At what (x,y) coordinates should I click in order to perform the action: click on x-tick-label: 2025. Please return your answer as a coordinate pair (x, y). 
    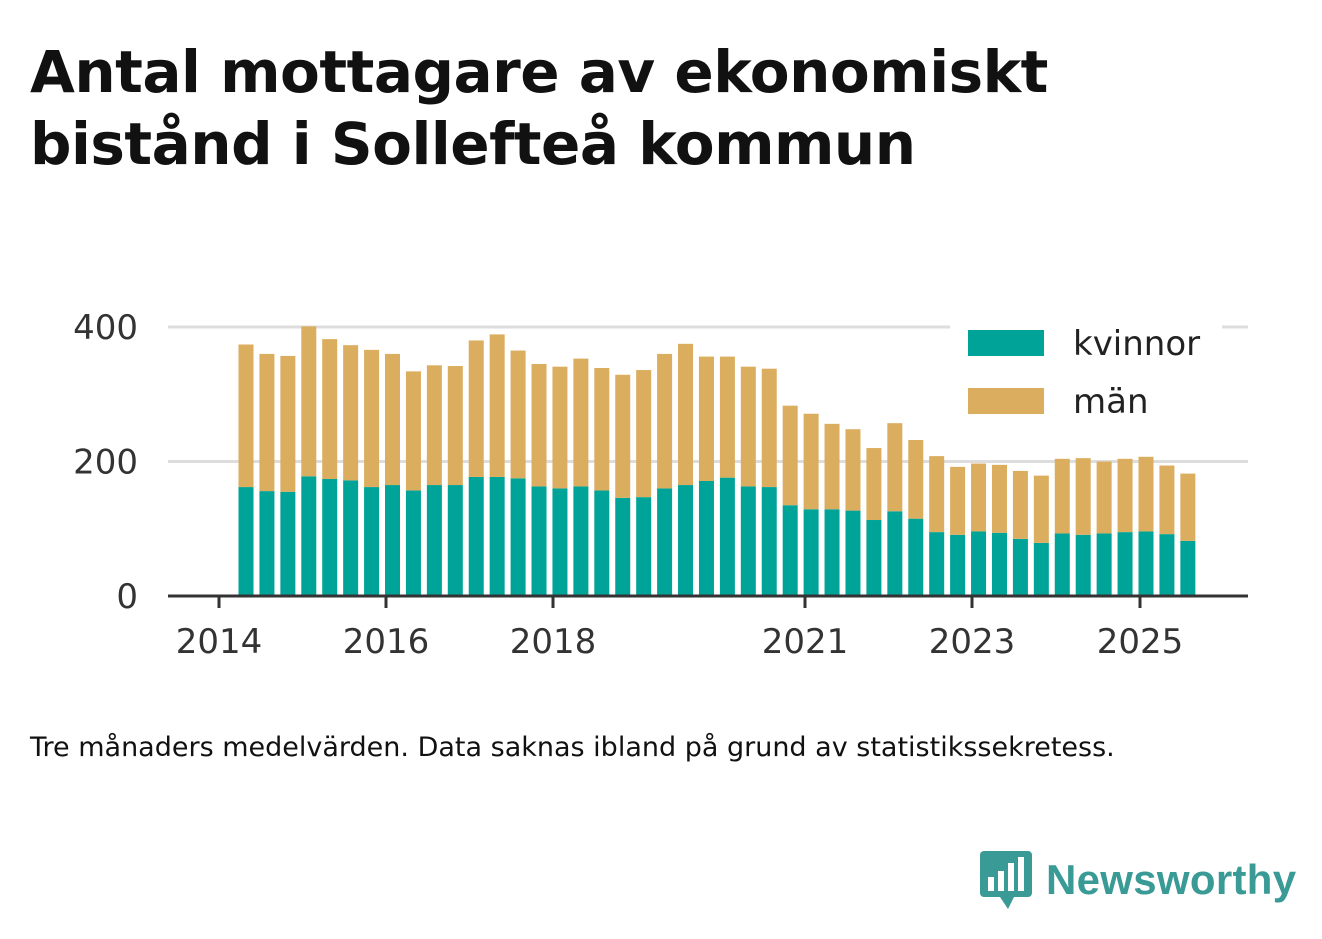
    Looking at the image, I should click on (1140, 642).